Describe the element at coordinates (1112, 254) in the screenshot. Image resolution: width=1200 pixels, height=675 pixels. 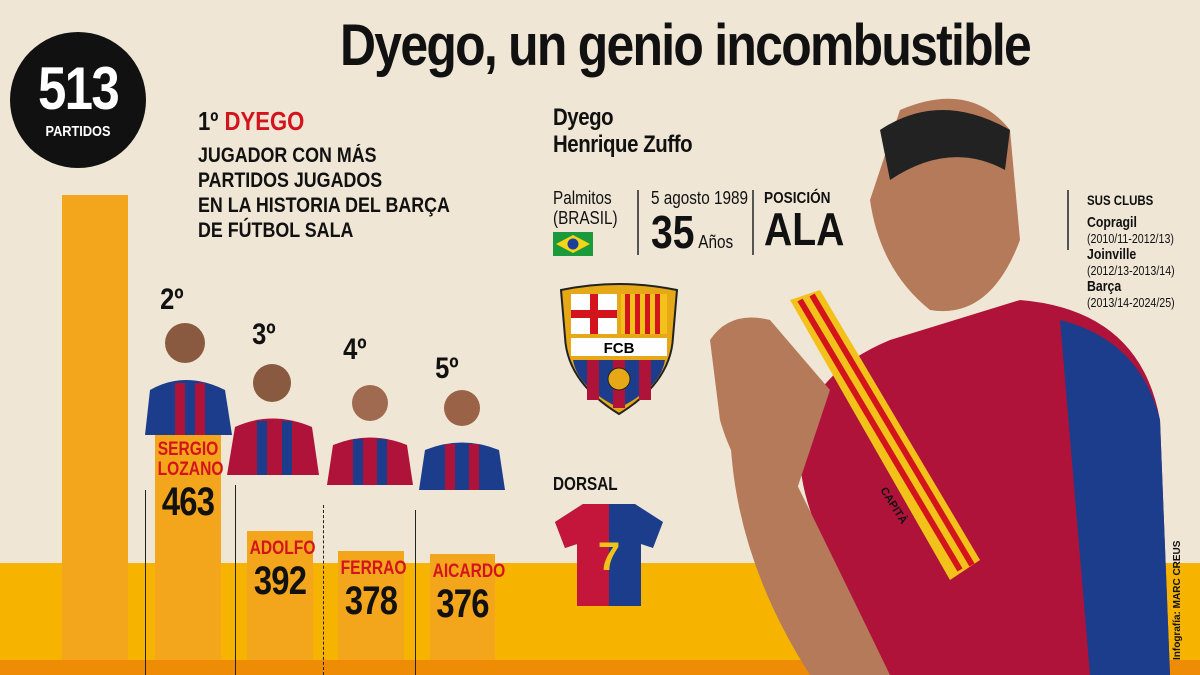
I see `club-name: Joinville` at that location.